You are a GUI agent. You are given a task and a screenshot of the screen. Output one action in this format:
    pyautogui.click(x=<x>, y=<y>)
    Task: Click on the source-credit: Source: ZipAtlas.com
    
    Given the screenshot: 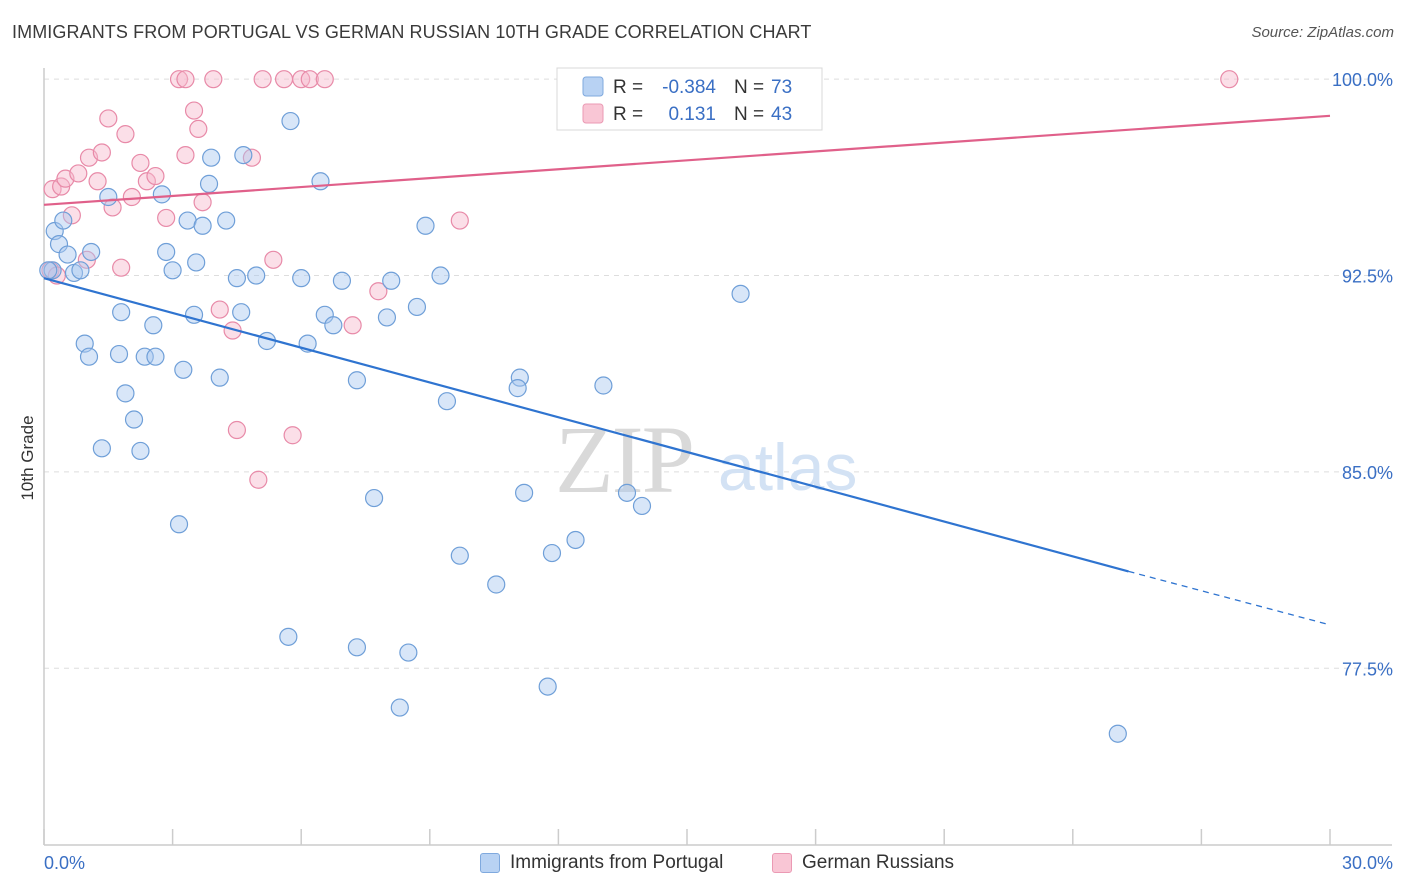 What is the action you would take?
    pyautogui.click(x=1322, y=32)
    